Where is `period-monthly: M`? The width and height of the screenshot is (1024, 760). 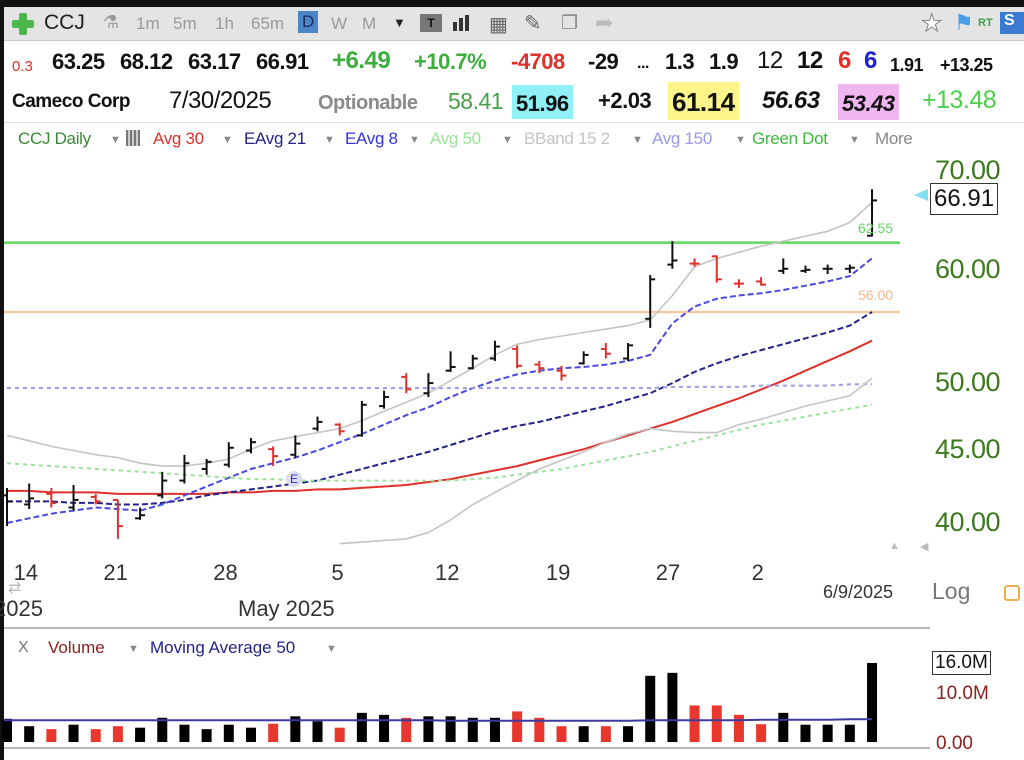
period-monthly: M is located at coordinates (369, 23).